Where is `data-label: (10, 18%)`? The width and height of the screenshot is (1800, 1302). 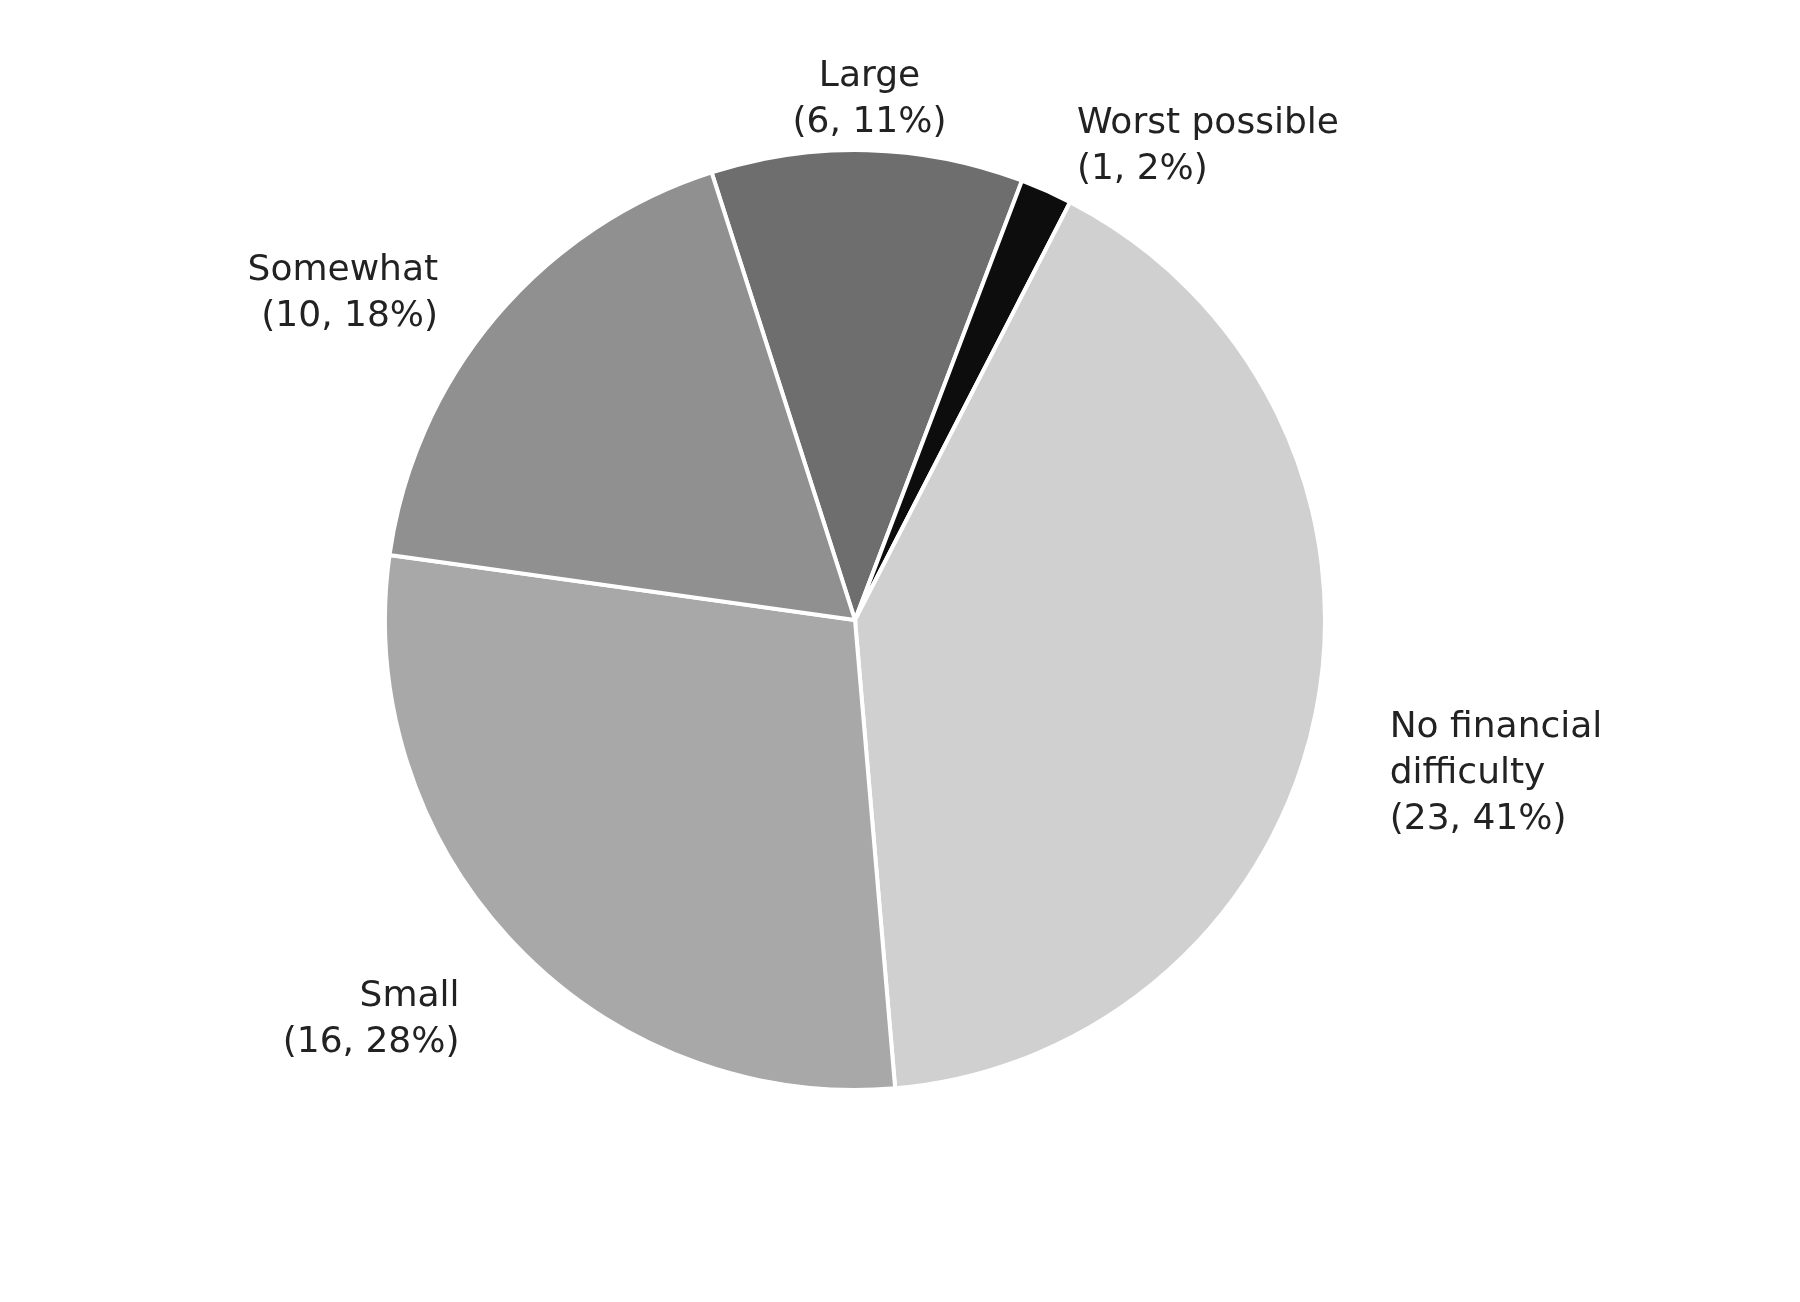 data-label: (10, 18%) is located at coordinates (350, 313).